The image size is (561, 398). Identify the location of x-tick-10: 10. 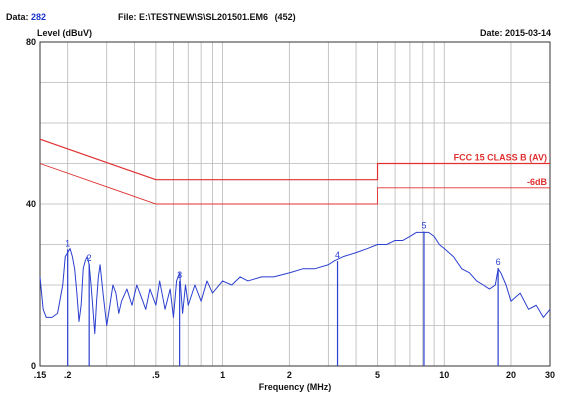
(444, 375).